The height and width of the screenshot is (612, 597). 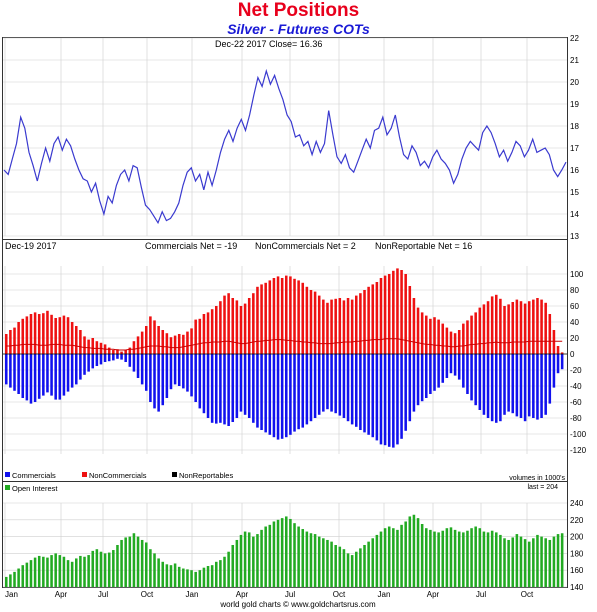 I want to click on commercials-net-label: Commercials Net = -19, so click(x=191, y=246).